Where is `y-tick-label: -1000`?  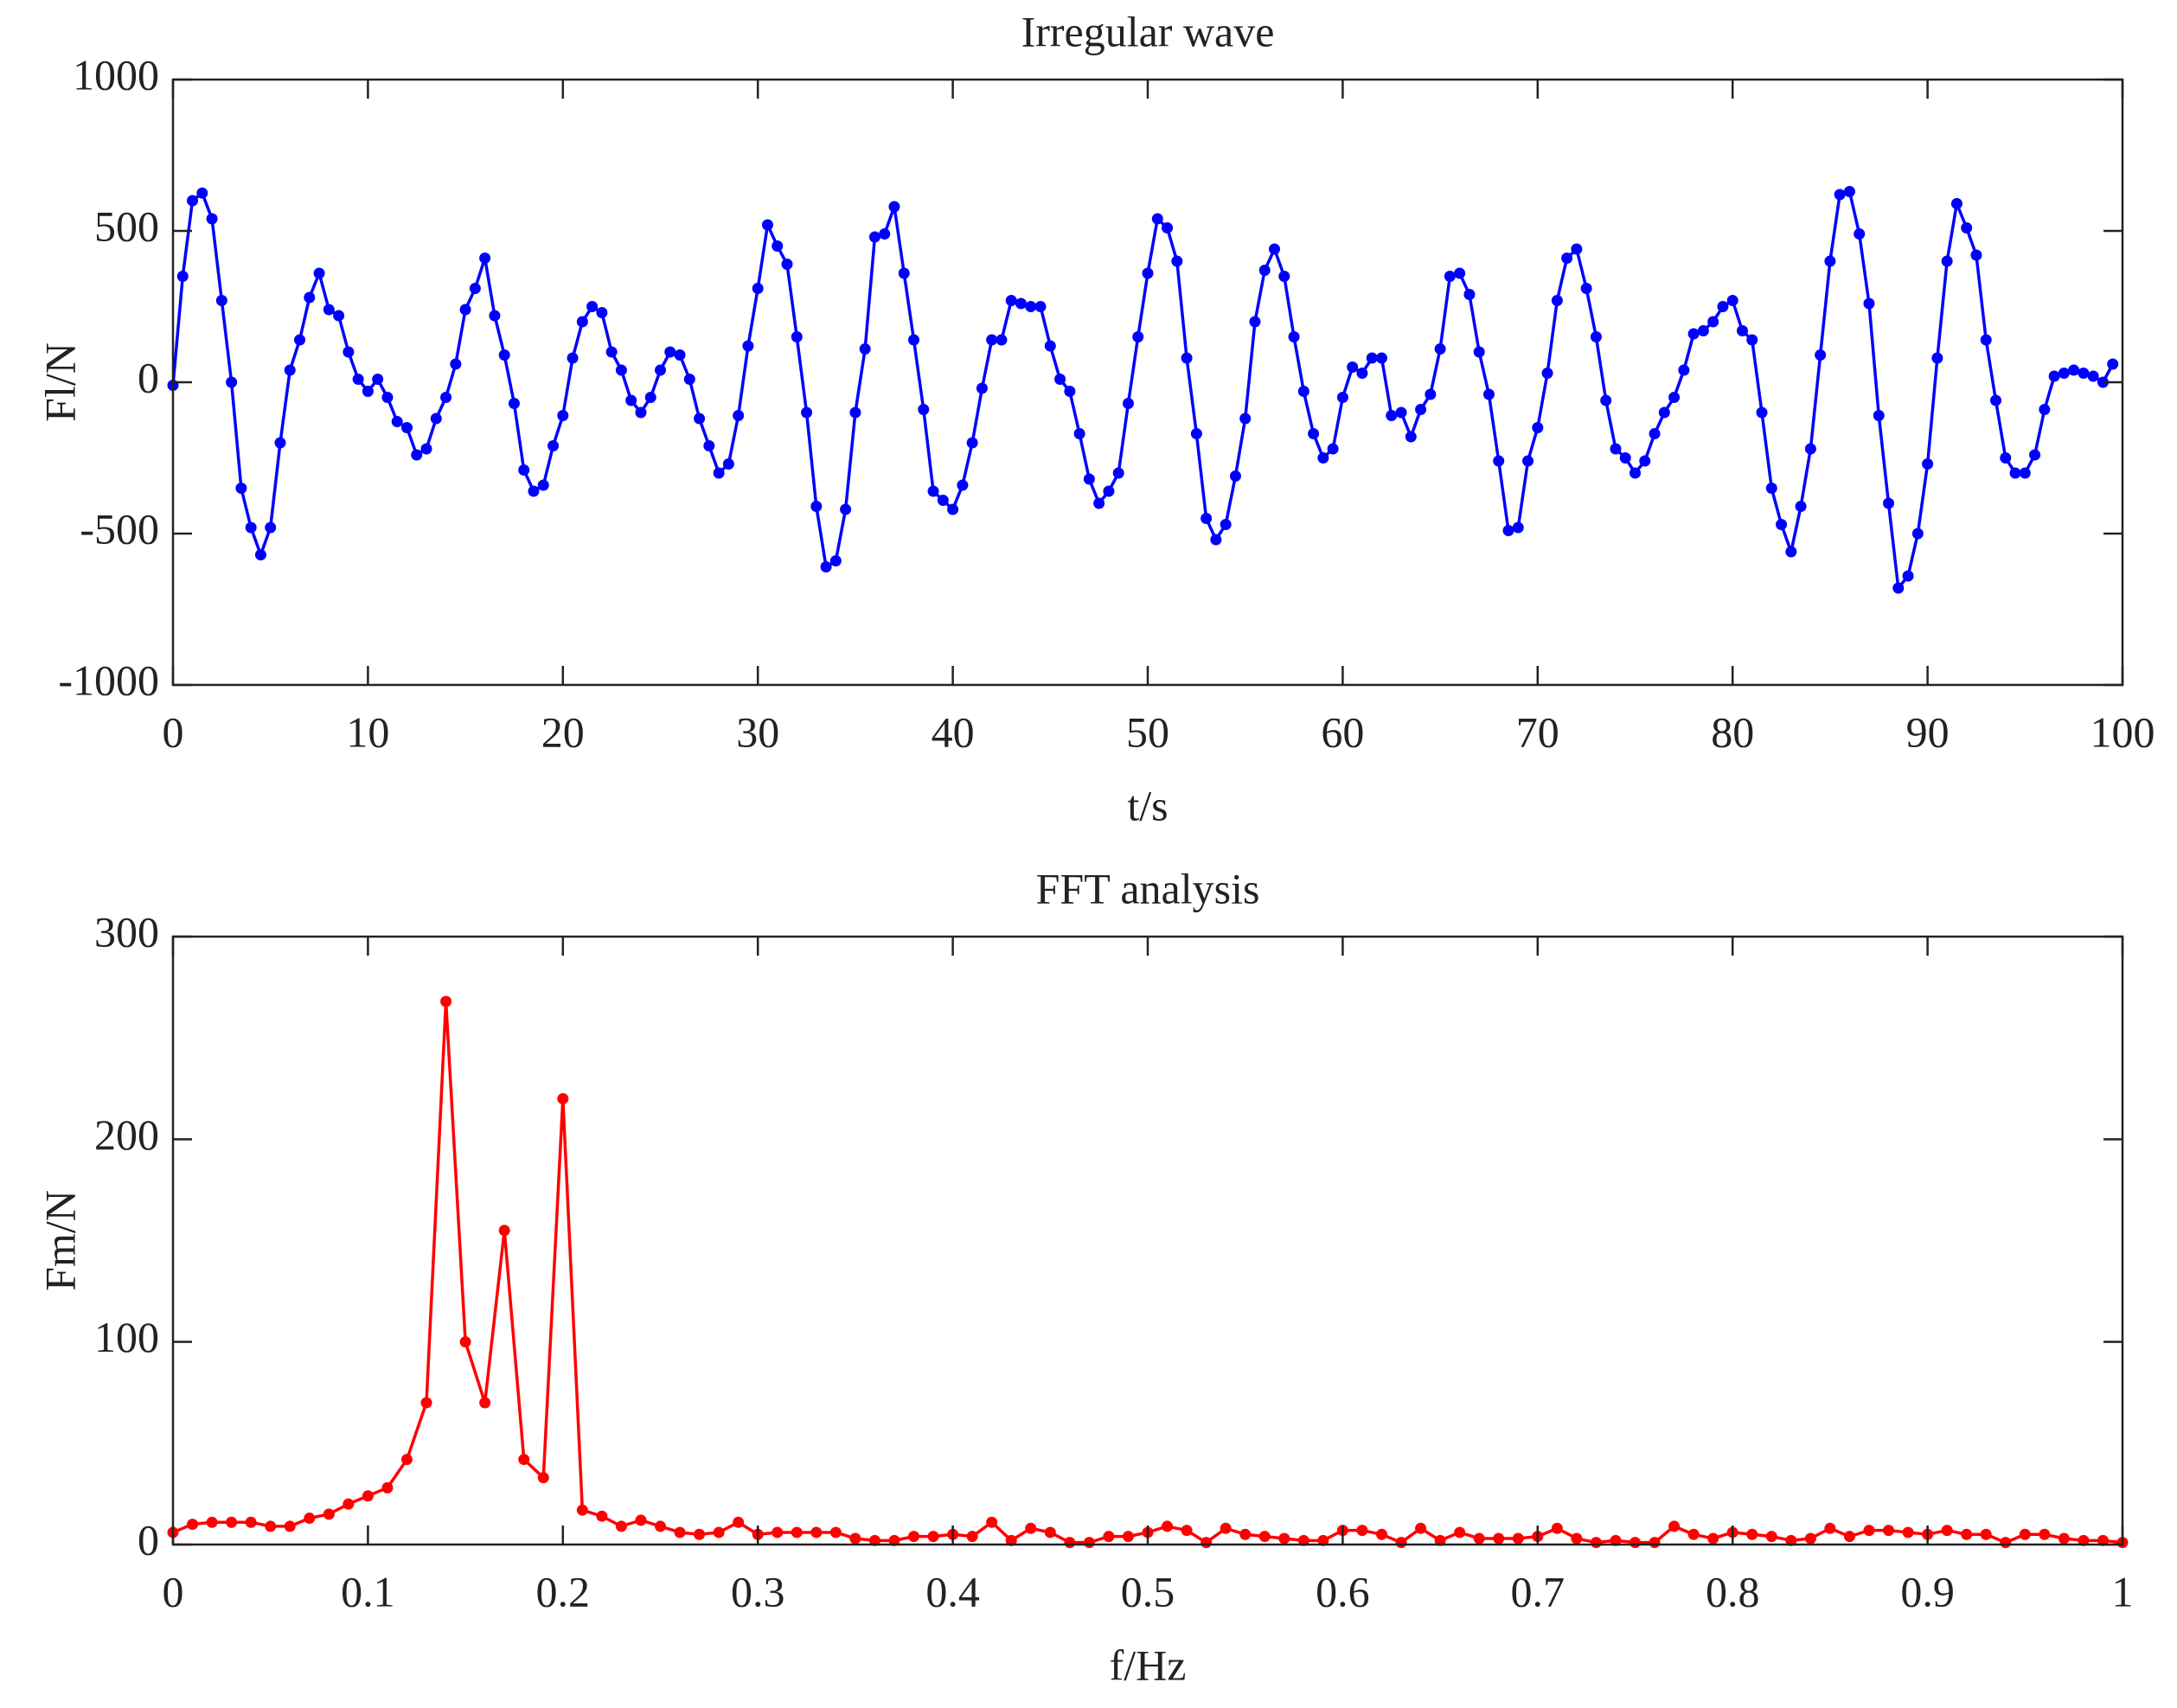
y-tick-label: -1000 is located at coordinates (108, 680).